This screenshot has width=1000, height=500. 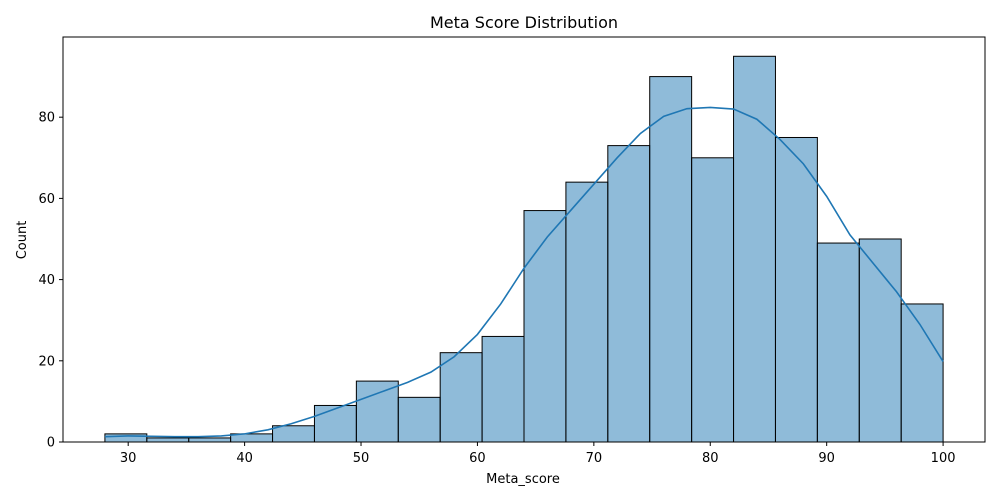 I want to click on y-tick-label: 80, so click(x=46, y=118).